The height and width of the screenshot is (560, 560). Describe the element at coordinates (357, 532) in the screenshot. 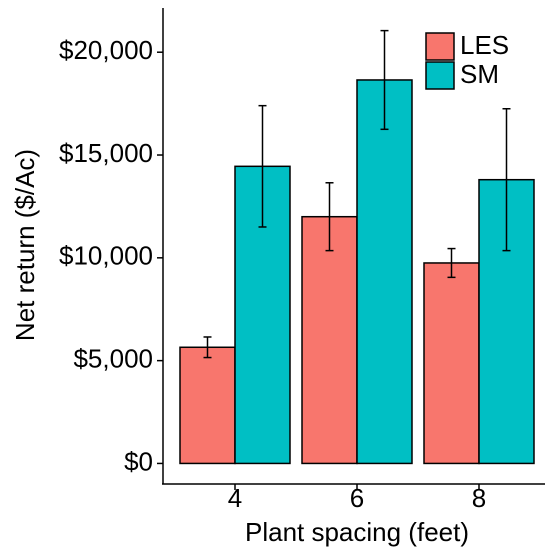

I see `x-axis-title: Plant spacing (feet)` at that location.